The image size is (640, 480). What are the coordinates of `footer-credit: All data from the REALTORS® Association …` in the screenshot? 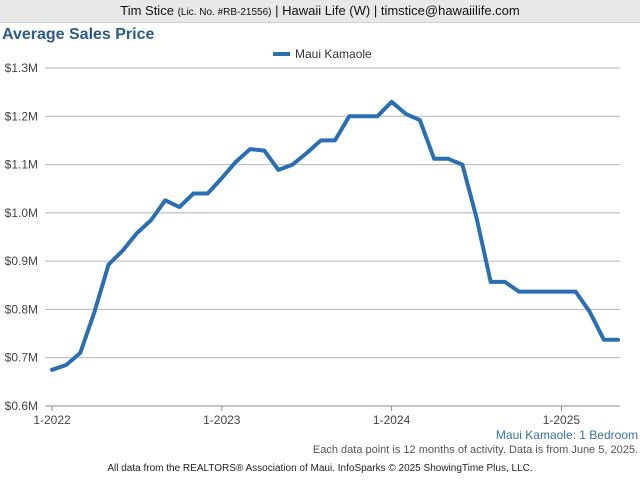 It's located at (320, 468).